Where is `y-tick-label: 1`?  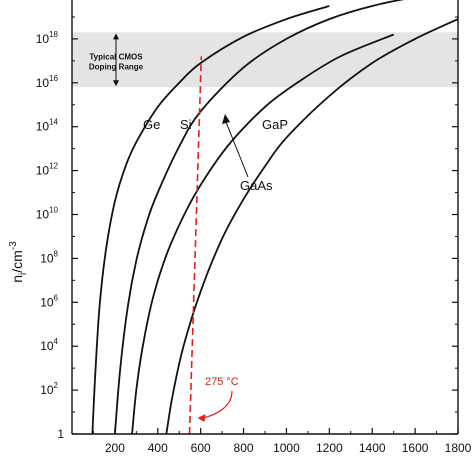 y-tick-label: 1 is located at coordinates (60, 434).